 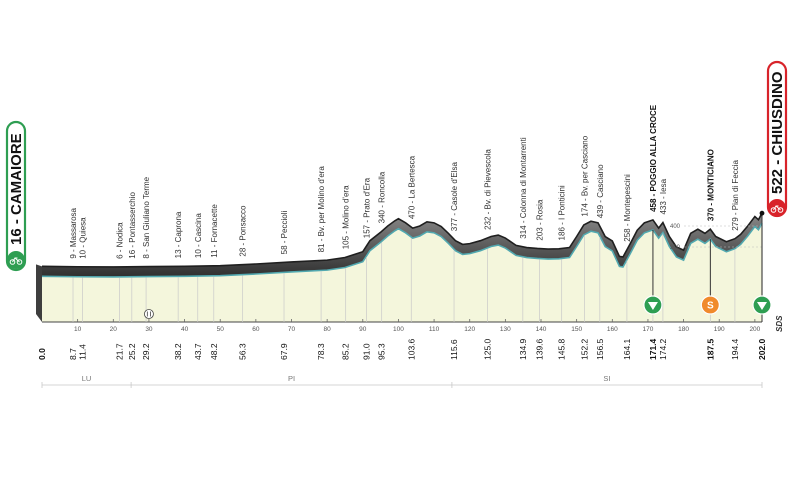 I want to click on waypoint-km-label: 43.7, so click(x=198, y=351).